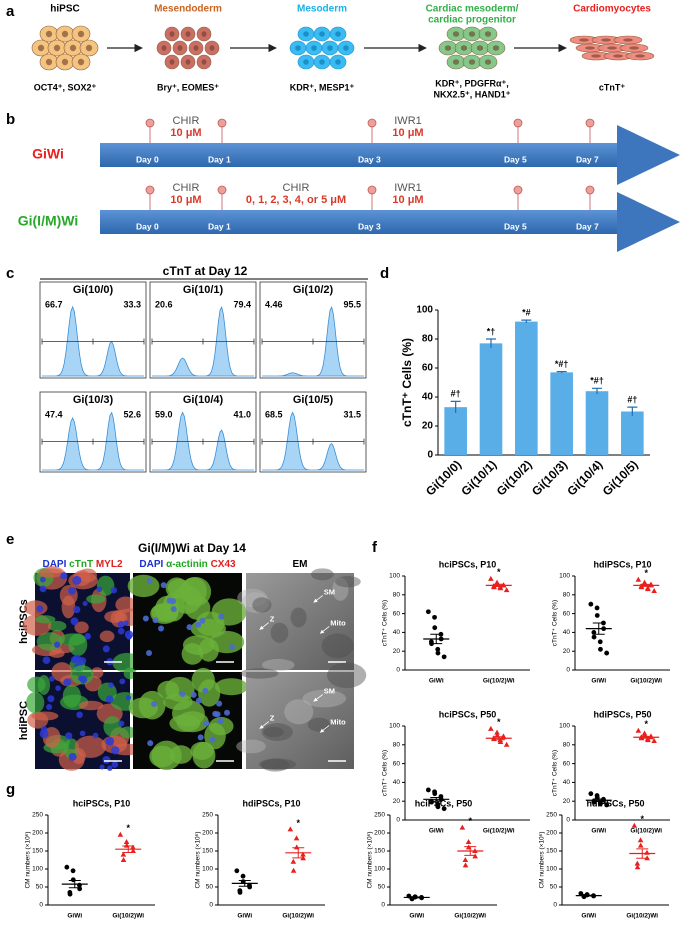 The image size is (685, 936). Describe the element at coordinates (93, 432) in the screenshot. I see `histogram-frame` at that location.